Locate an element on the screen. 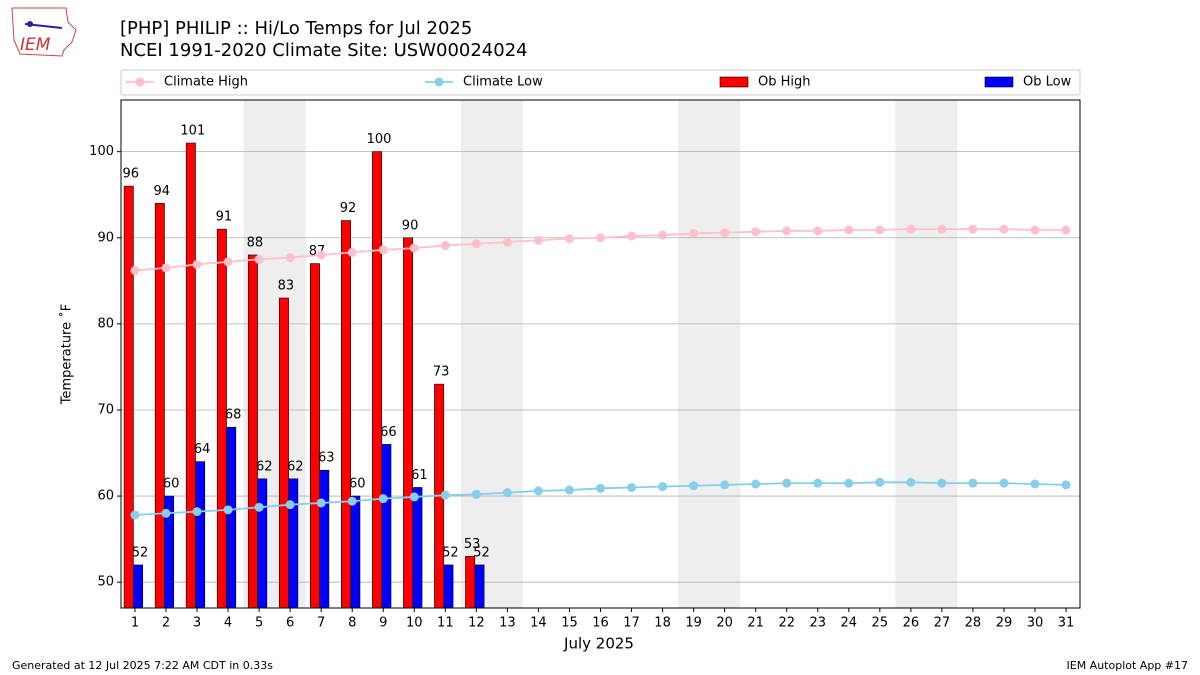 The width and height of the screenshot is (1200, 675). legend-label: Ob Low is located at coordinates (1047, 82).